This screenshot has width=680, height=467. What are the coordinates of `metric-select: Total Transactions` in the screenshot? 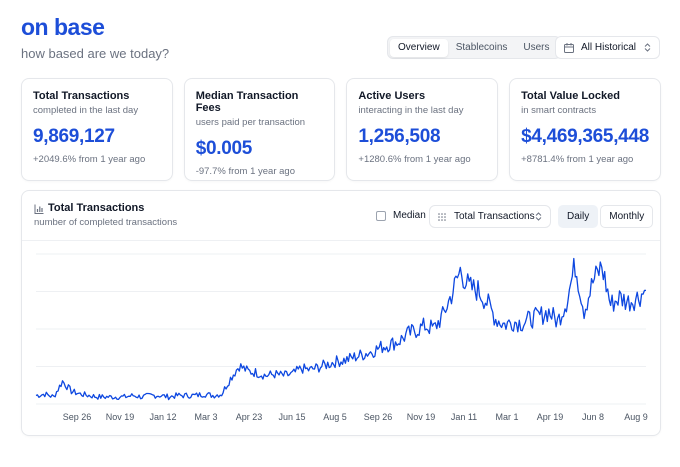 It's located at (490, 216).